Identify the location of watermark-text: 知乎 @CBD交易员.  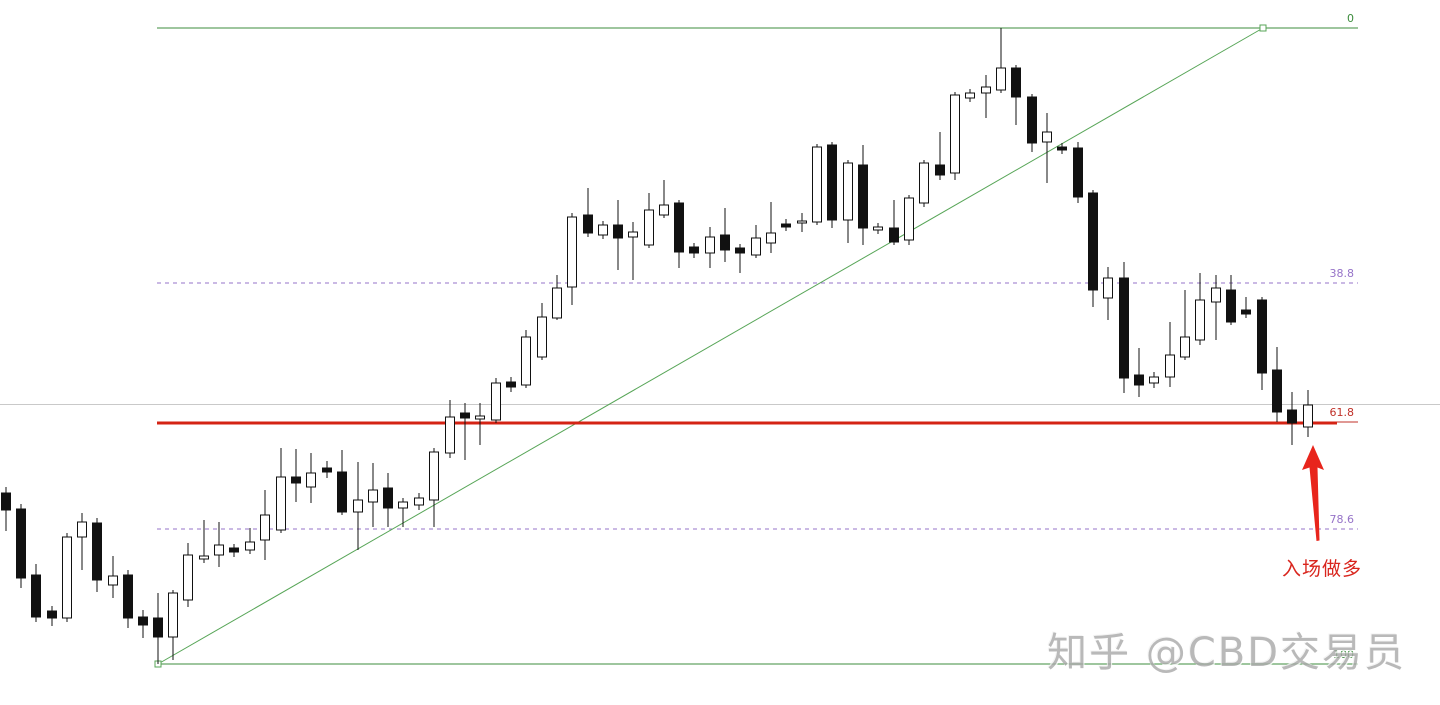
(1226, 653).